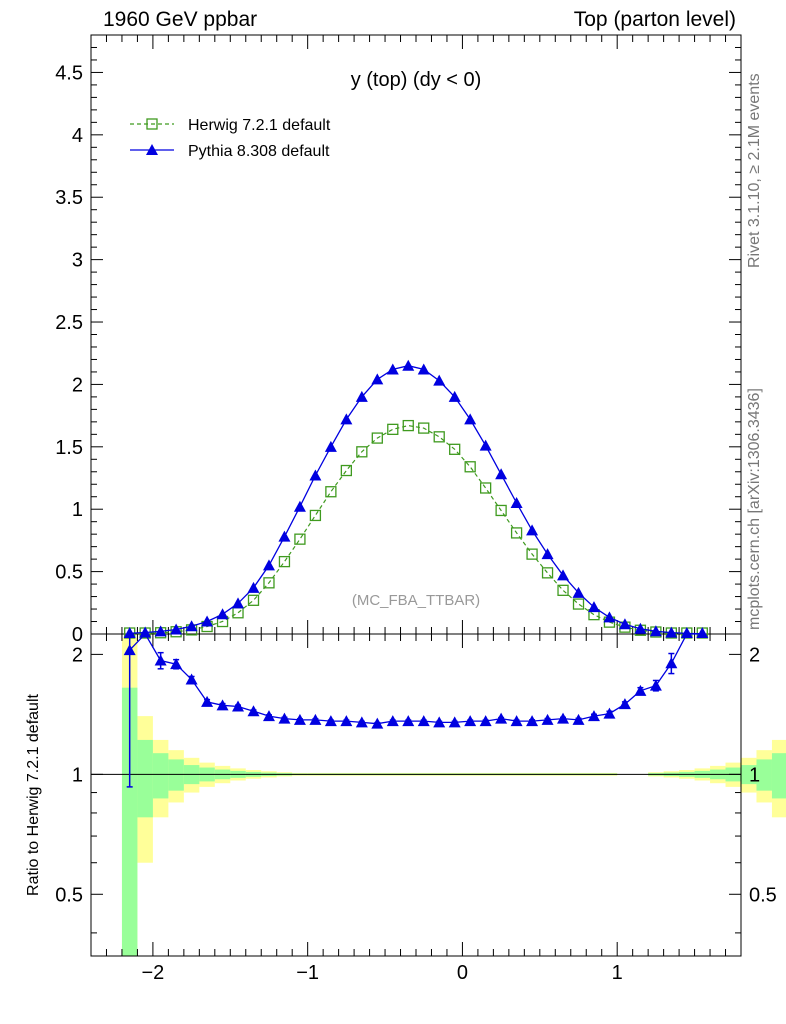  What do you see at coordinates (617, 973) in the screenshot?
I see `xtick-label: 1` at bounding box center [617, 973].